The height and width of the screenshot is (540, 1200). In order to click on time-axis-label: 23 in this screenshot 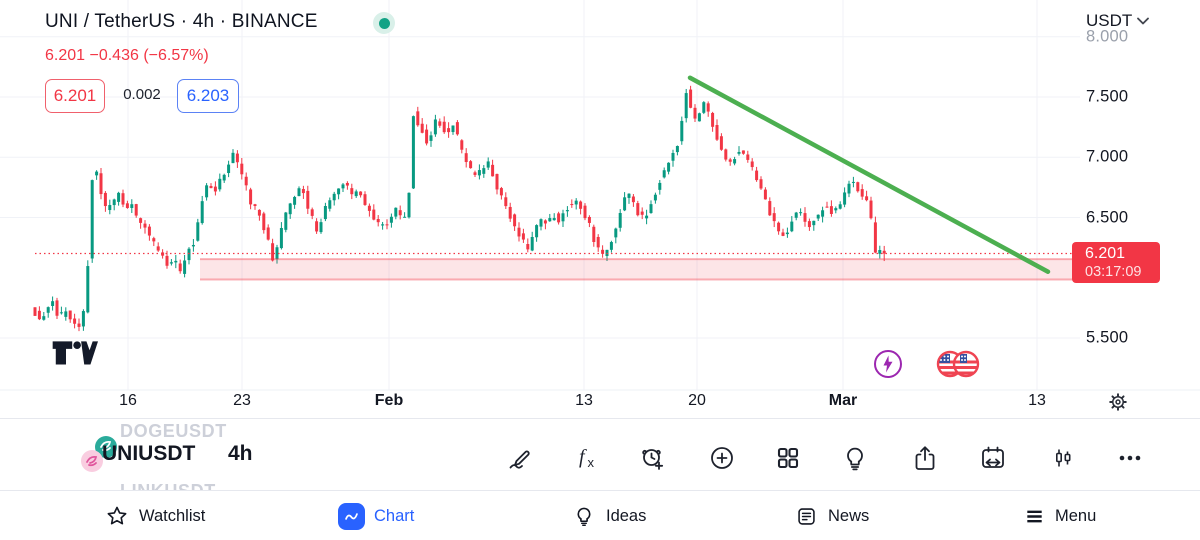, I will do `click(242, 400)`.